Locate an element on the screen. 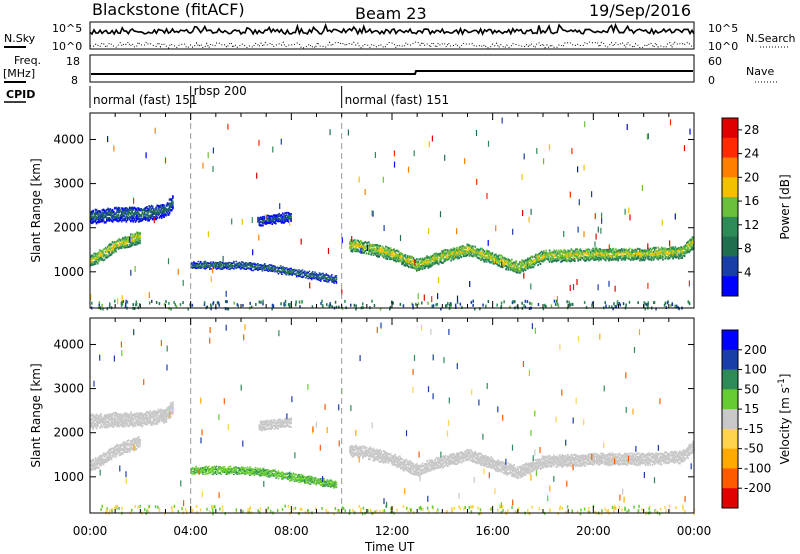 Image resolution: width=800 pixels, height=554 pixels. nsearch-trace is located at coordinates (392, 44).